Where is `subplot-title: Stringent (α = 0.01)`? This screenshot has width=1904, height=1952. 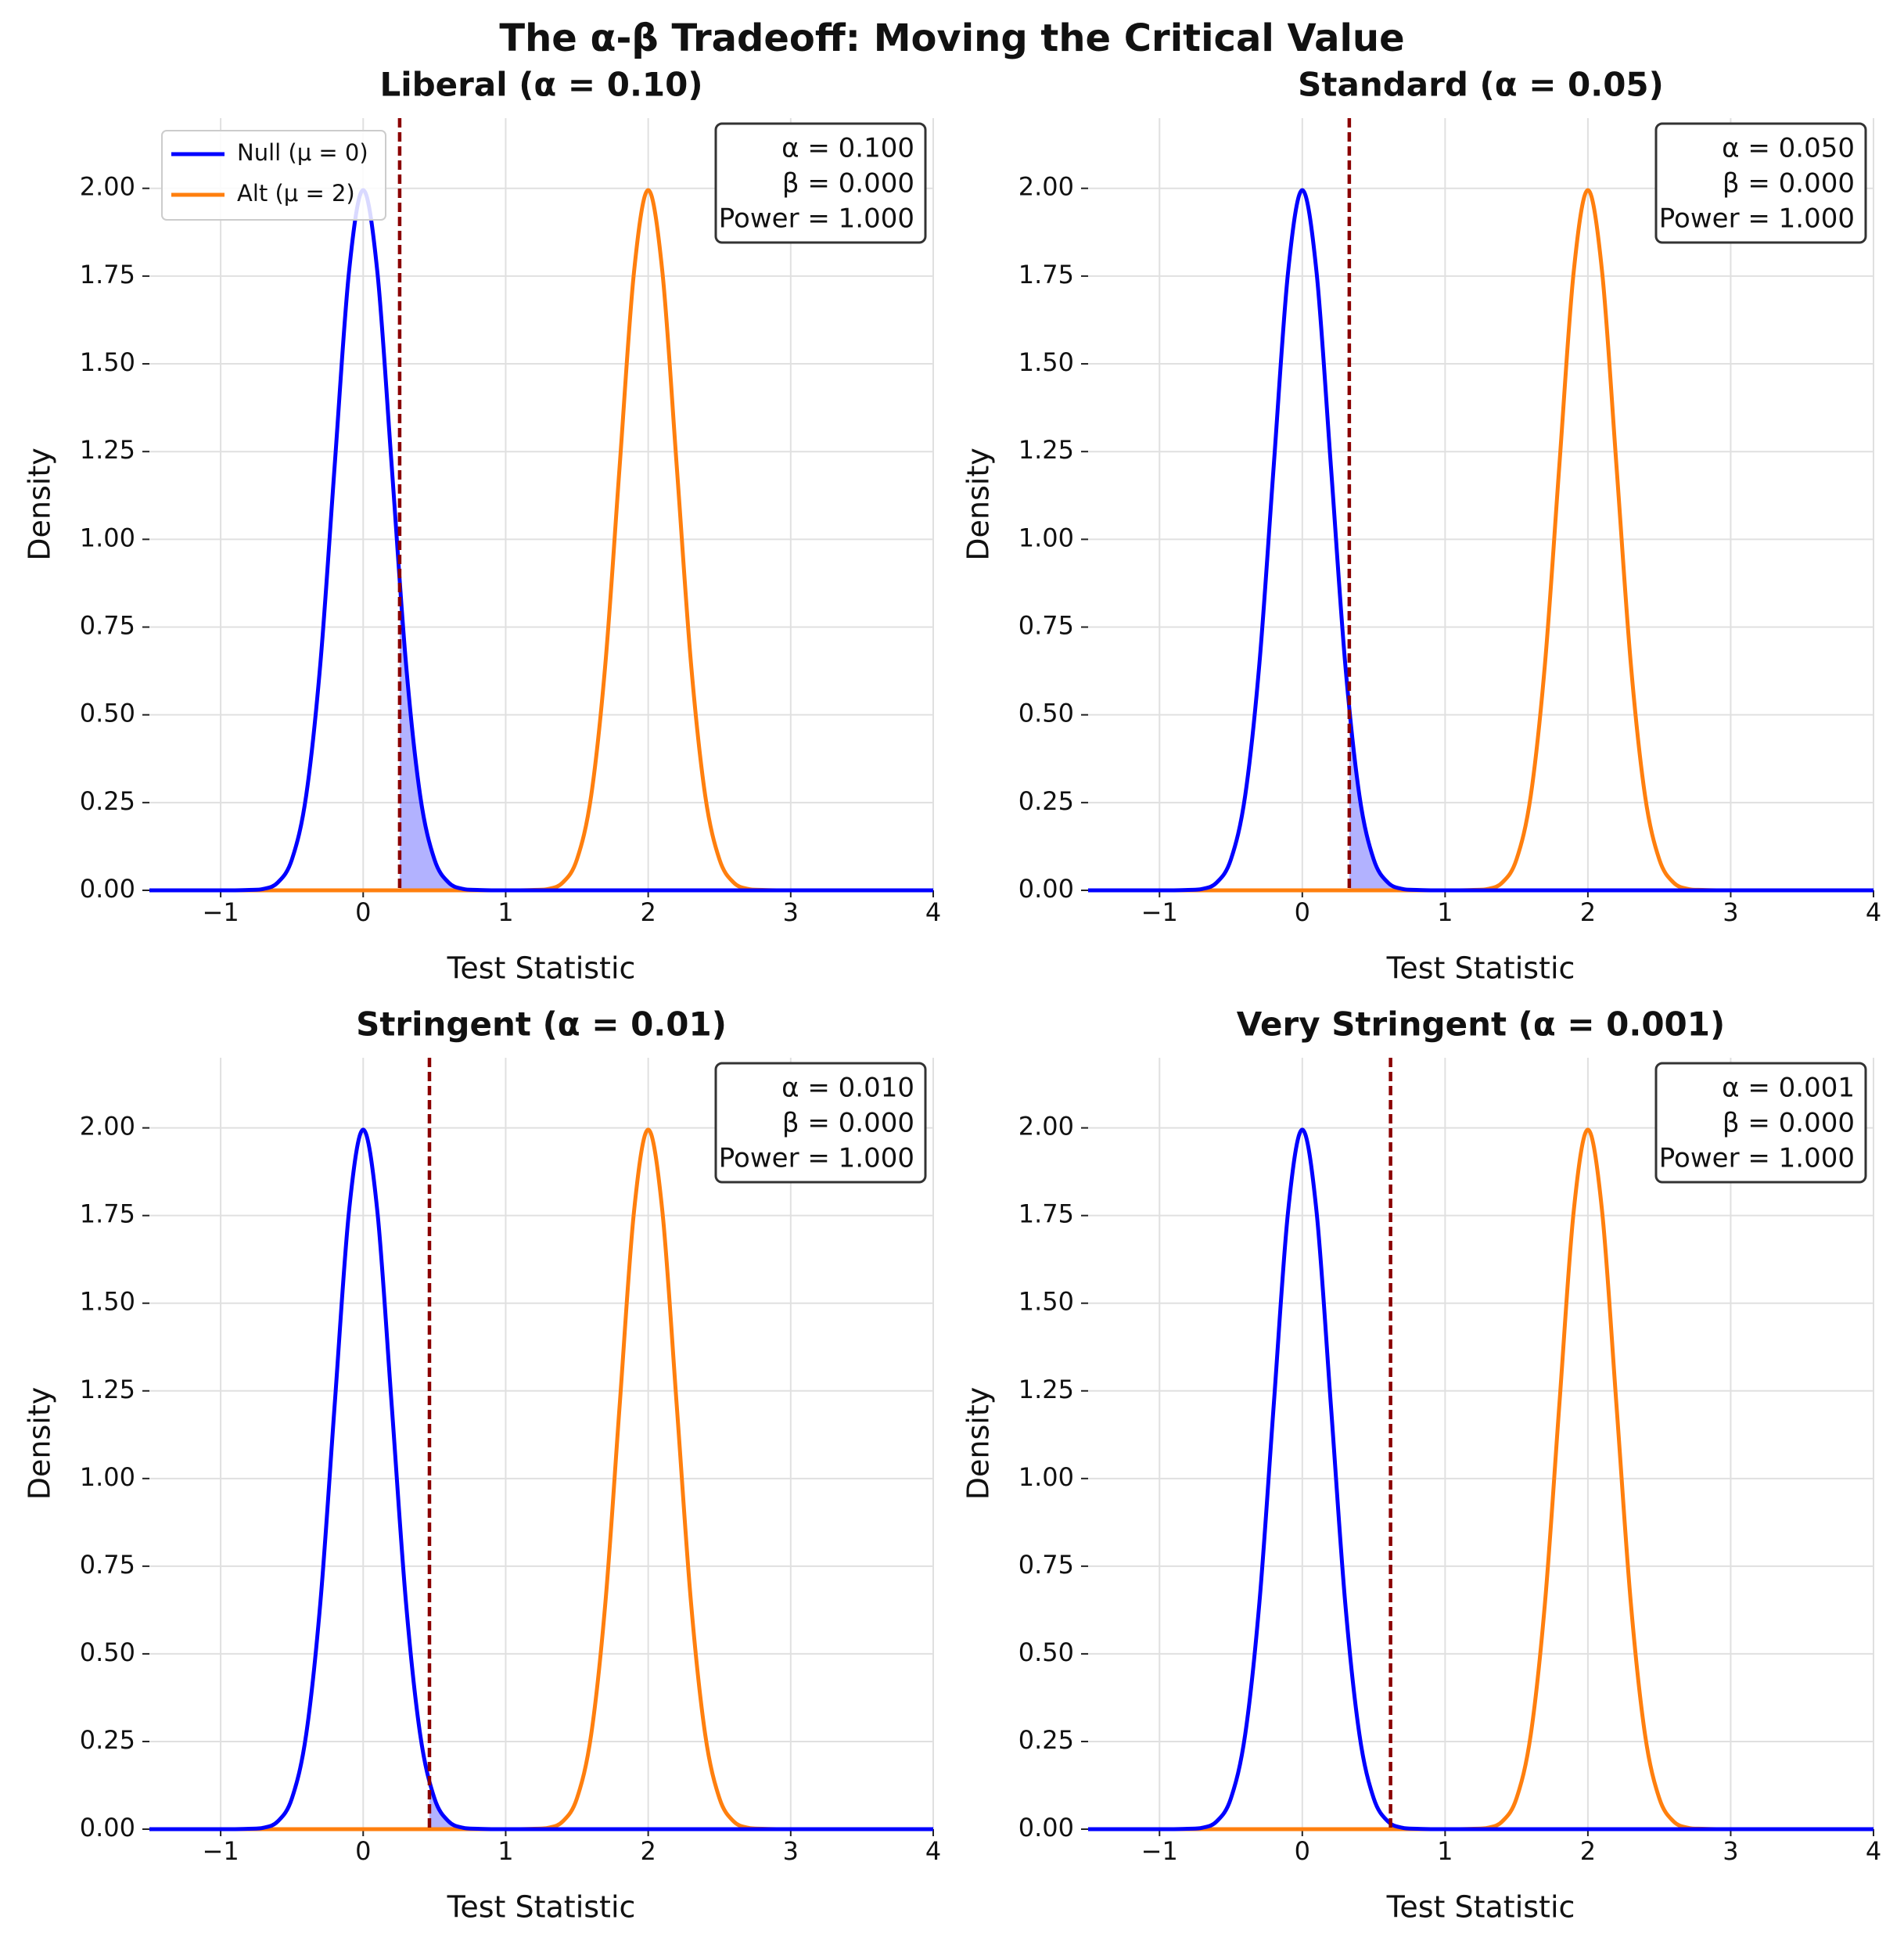
subplot-title: Stringent (α = 0.01) is located at coordinates (541, 1024).